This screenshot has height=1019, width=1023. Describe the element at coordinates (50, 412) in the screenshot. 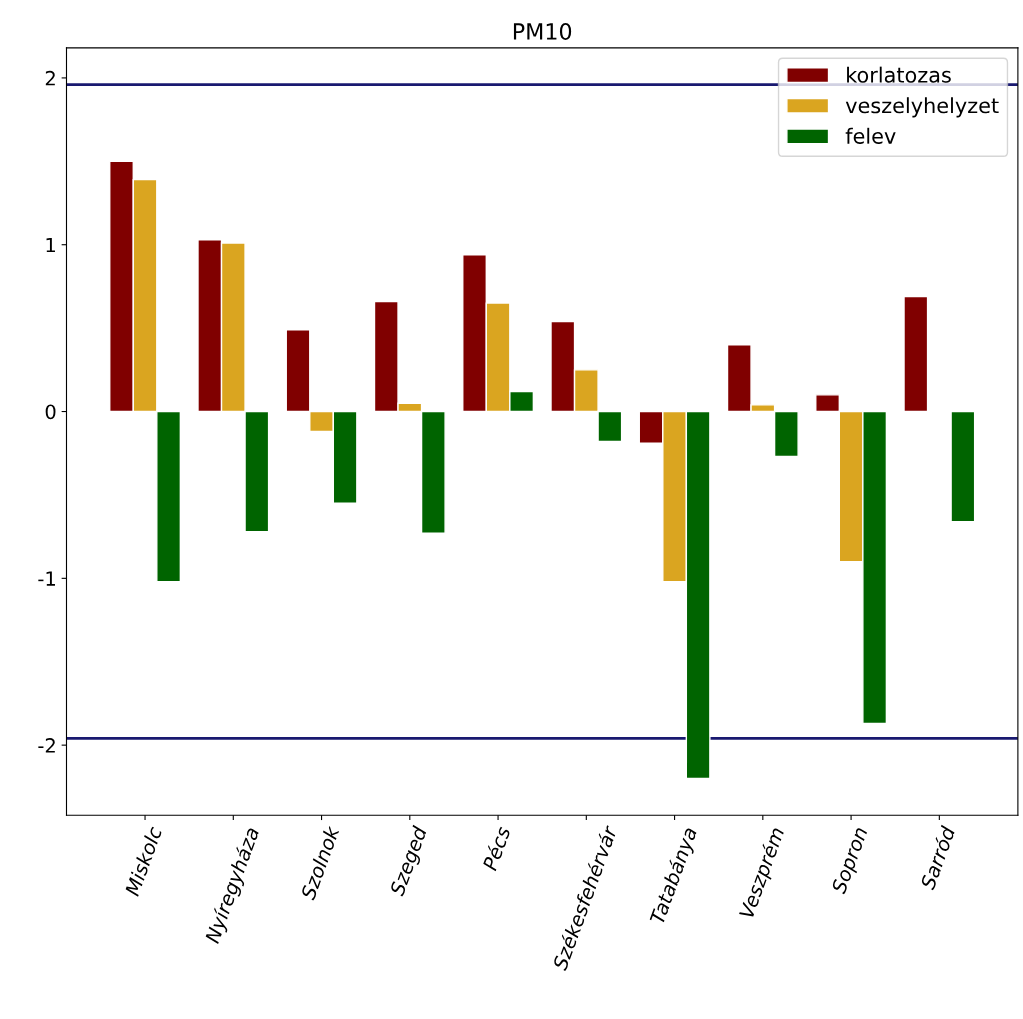

I see `y-tick-label: 0` at that location.